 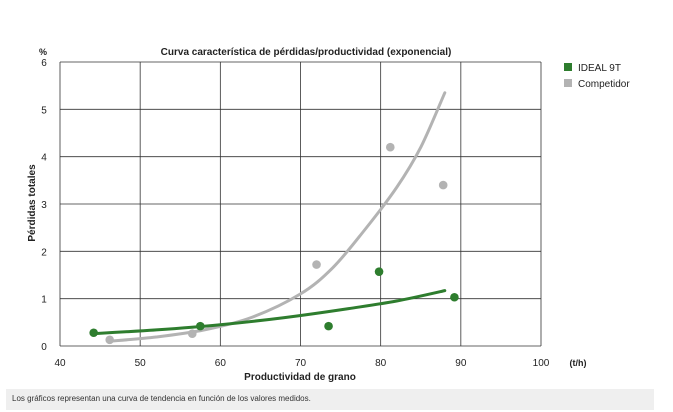 What do you see at coordinates (32, 203) in the screenshot?
I see `y-axis-label: Pérdidas totales` at bounding box center [32, 203].